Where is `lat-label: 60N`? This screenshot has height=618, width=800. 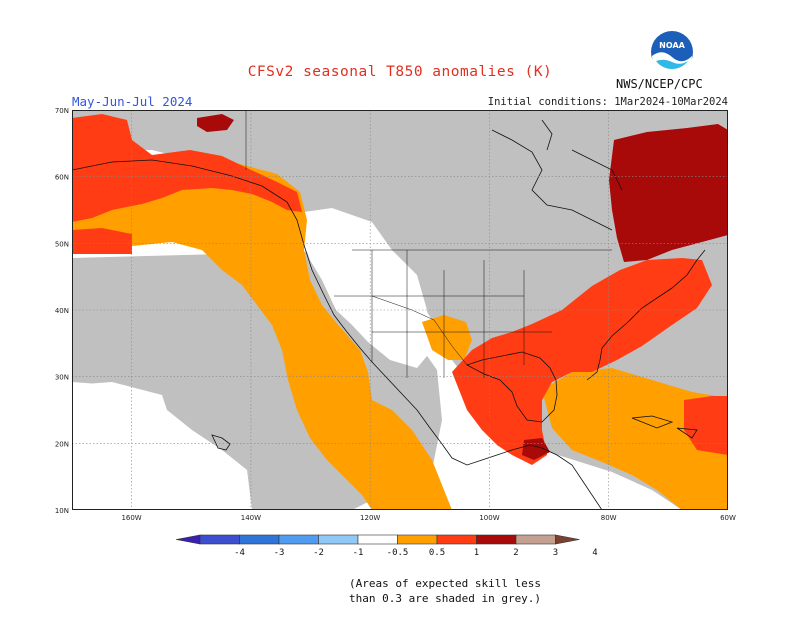 lat-label: 60N is located at coordinates (62, 178).